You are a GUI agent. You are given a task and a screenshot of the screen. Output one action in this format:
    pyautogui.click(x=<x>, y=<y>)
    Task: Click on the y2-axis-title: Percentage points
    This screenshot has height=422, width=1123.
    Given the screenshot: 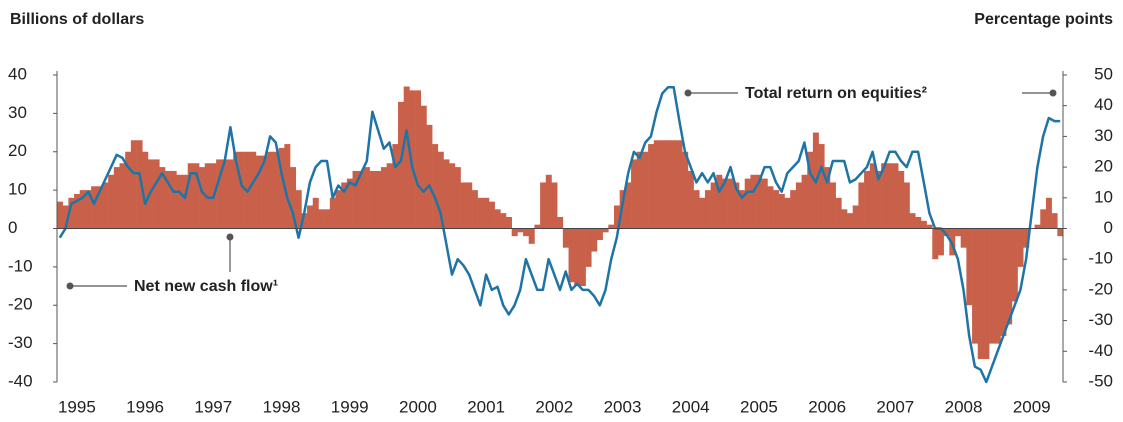 What is the action you would take?
    pyautogui.click(x=1043, y=19)
    